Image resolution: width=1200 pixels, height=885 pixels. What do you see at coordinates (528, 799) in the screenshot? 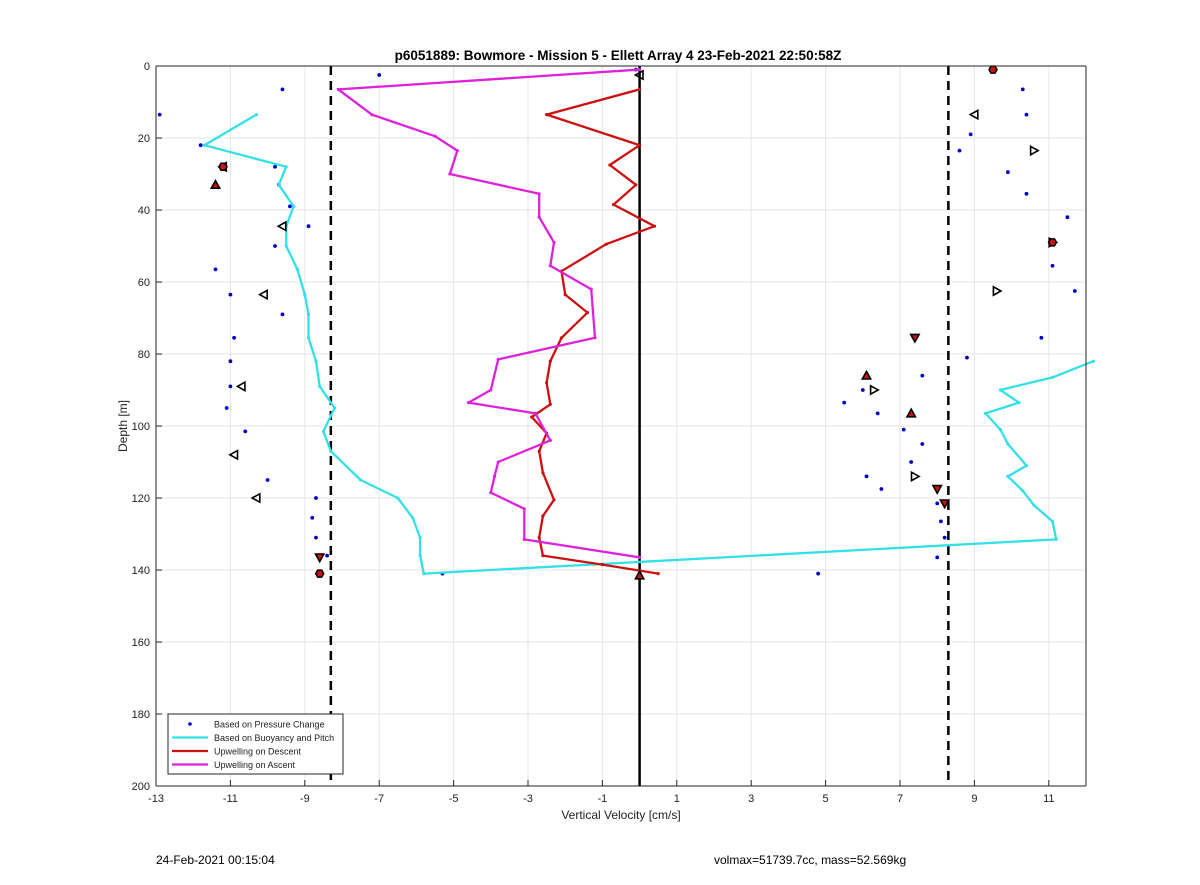
I see `x-tick-label: -3` at bounding box center [528, 799].